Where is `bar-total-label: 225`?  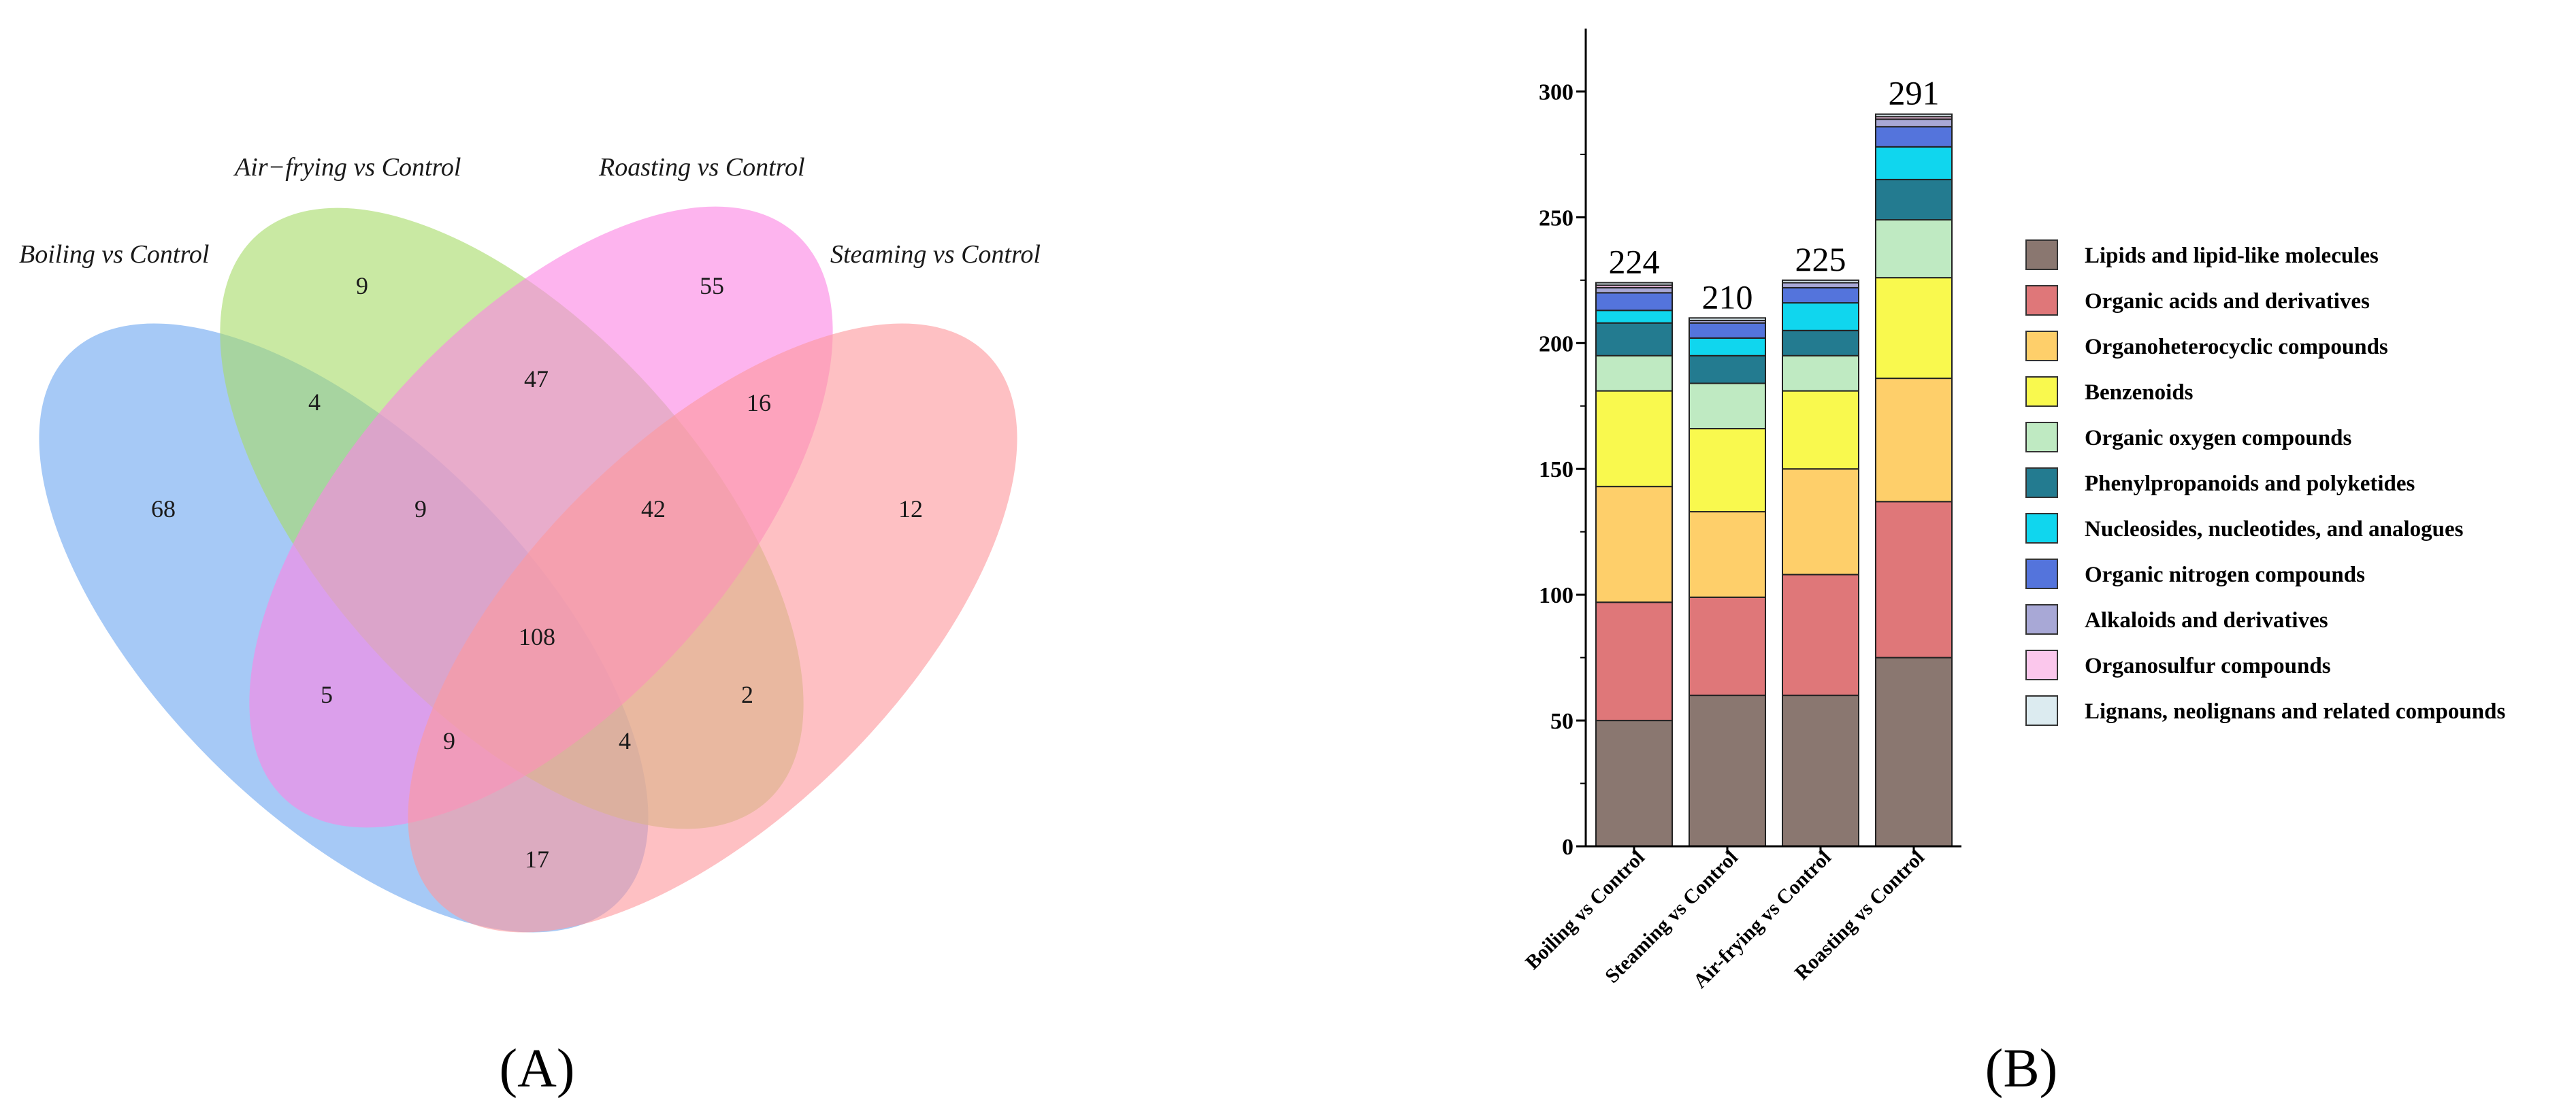
bar-total-label: 225 is located at coordinates (1820, 259).